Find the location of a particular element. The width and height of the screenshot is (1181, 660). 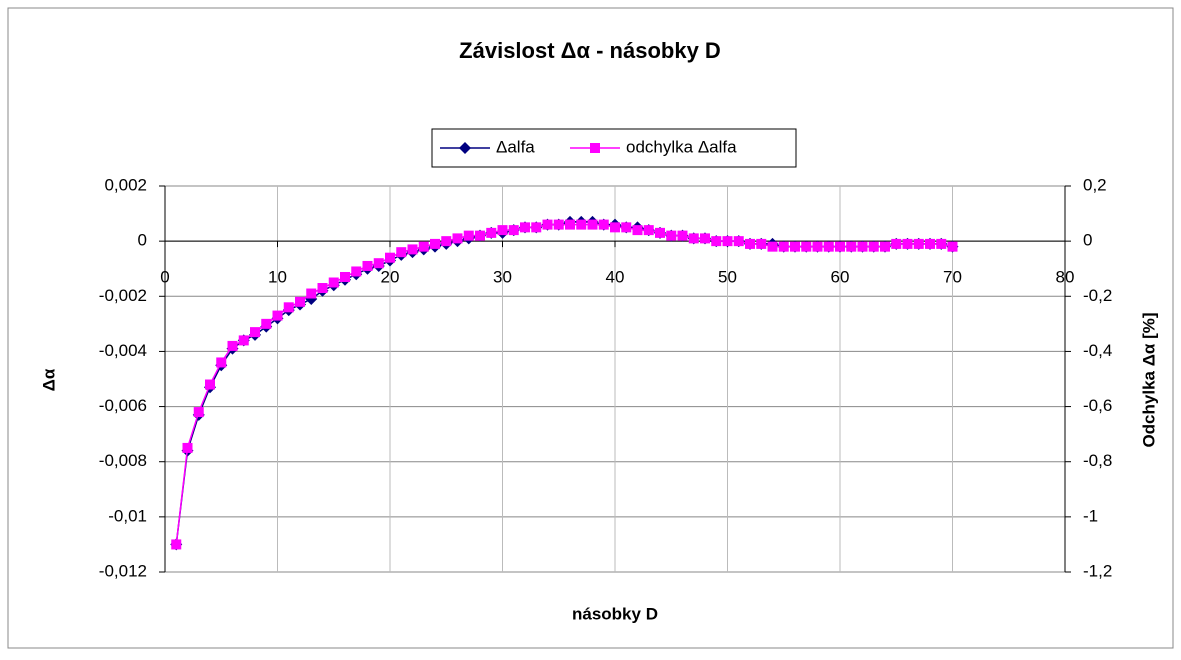

x-tick-label: 30 is located at coordinates (502, 277).